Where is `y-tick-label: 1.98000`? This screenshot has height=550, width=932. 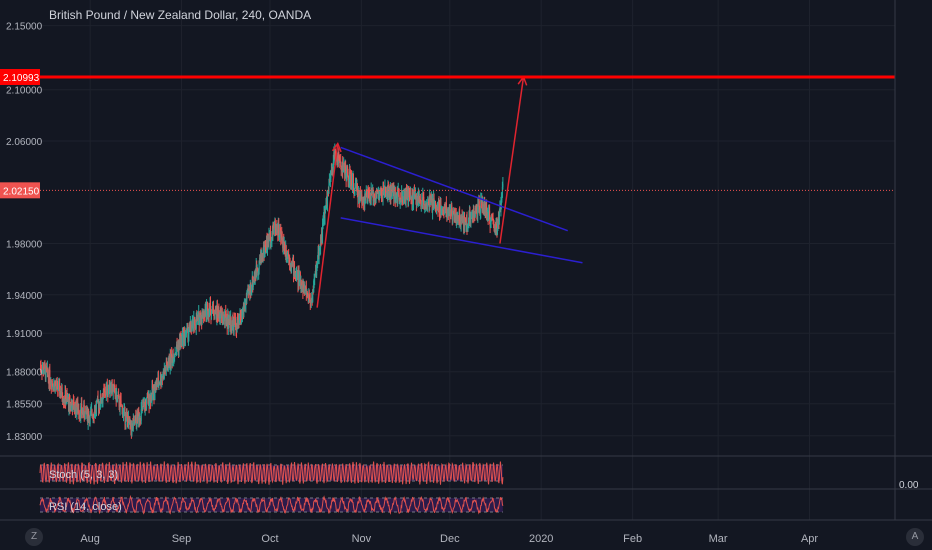 y-tick-label: 1.98000 is located at coordinates (24, 245).